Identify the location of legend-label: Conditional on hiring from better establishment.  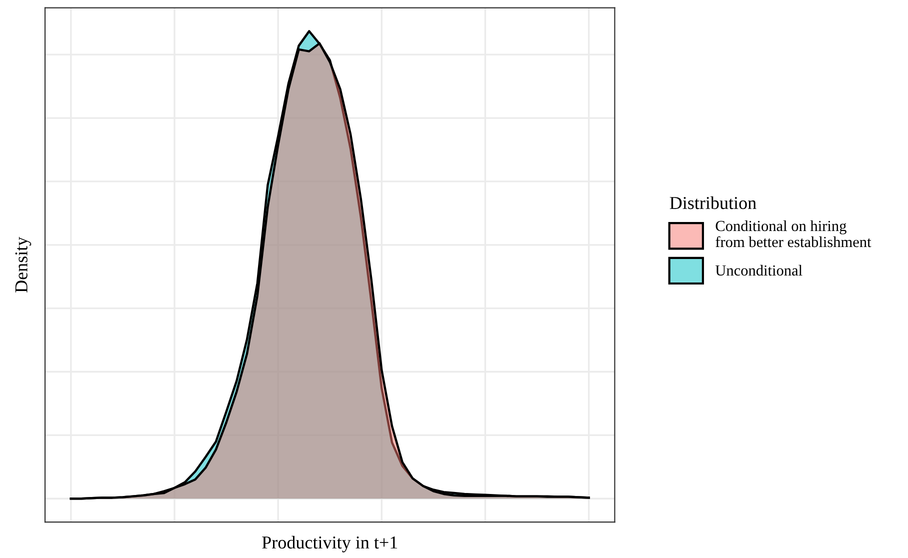
(794, 234).